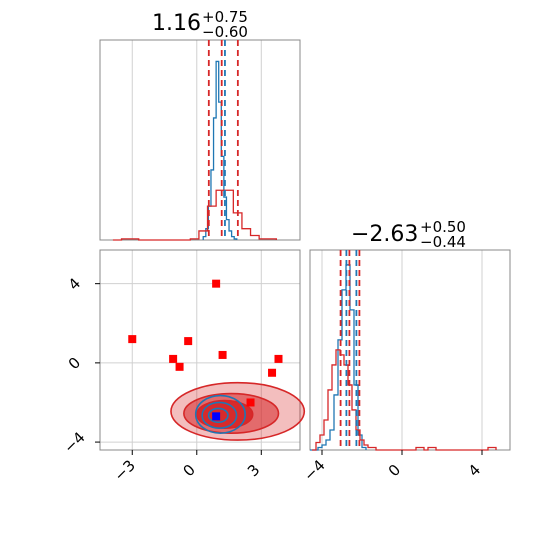  I want to click on title-p1-sub: −0.60, so click(225, 32).